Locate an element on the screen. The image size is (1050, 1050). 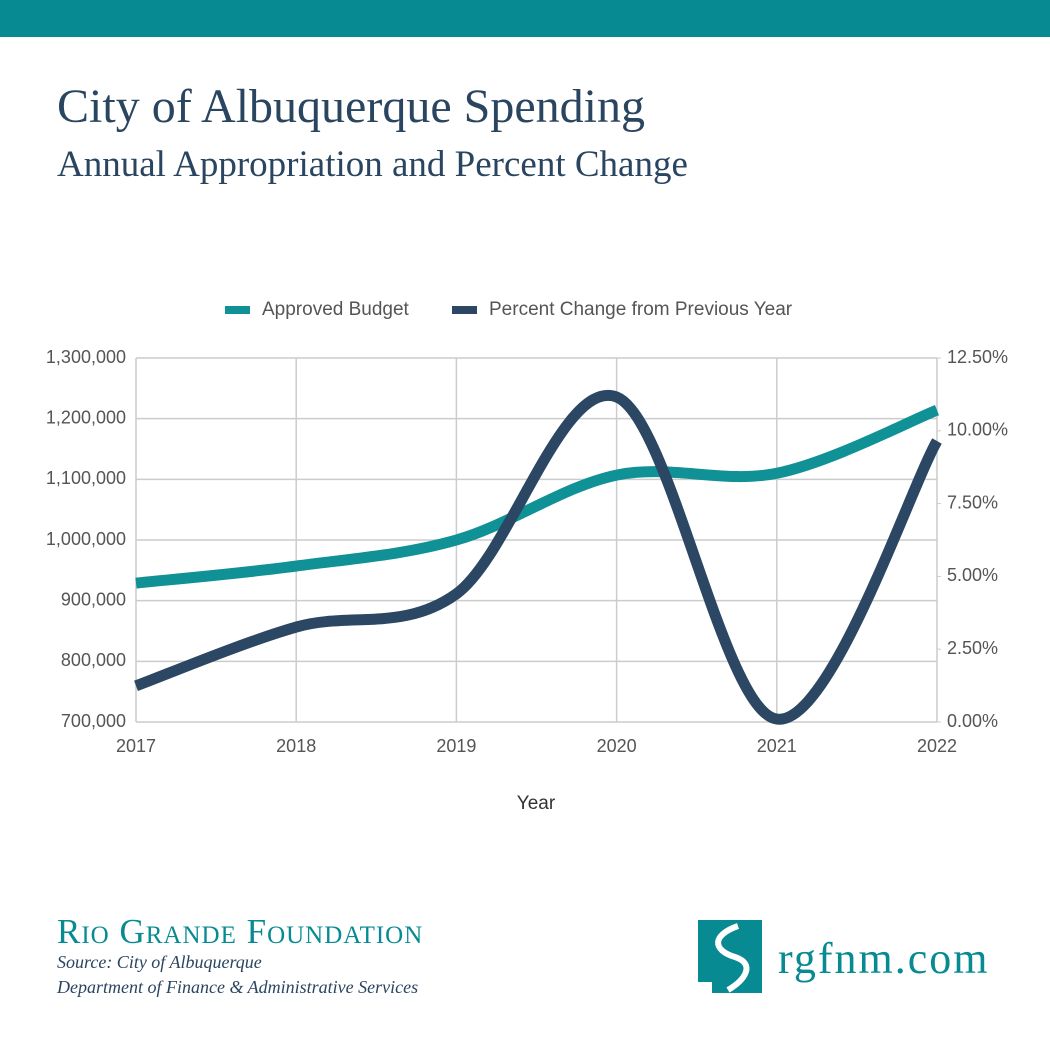
x-tick-label: 2018 is located at coordinates (296, 746).